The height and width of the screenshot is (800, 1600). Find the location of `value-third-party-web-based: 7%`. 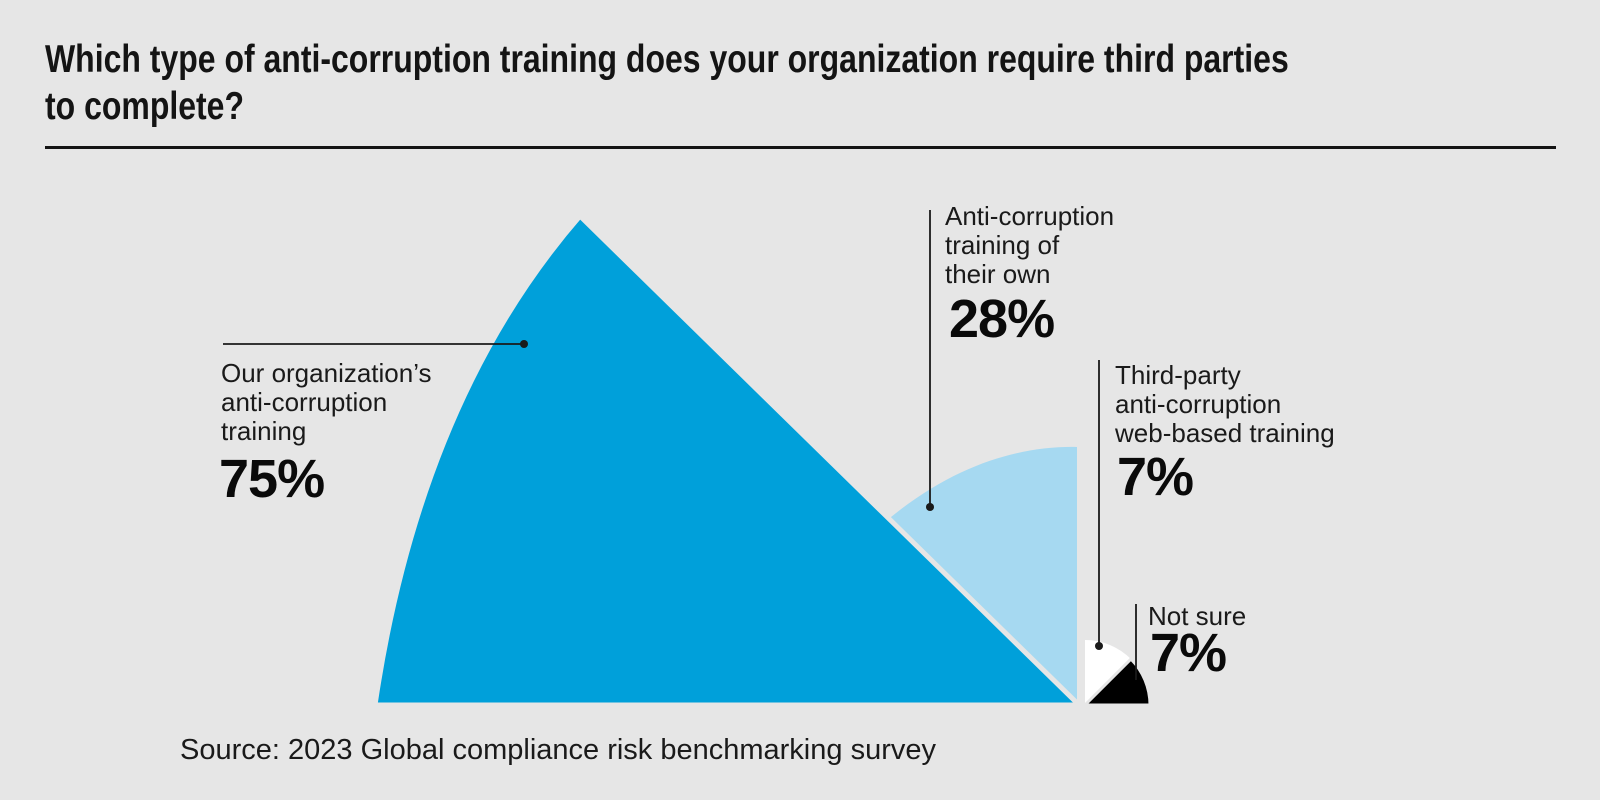

value-third-party-web-based: 7% is located at coordinates (1155, 477).